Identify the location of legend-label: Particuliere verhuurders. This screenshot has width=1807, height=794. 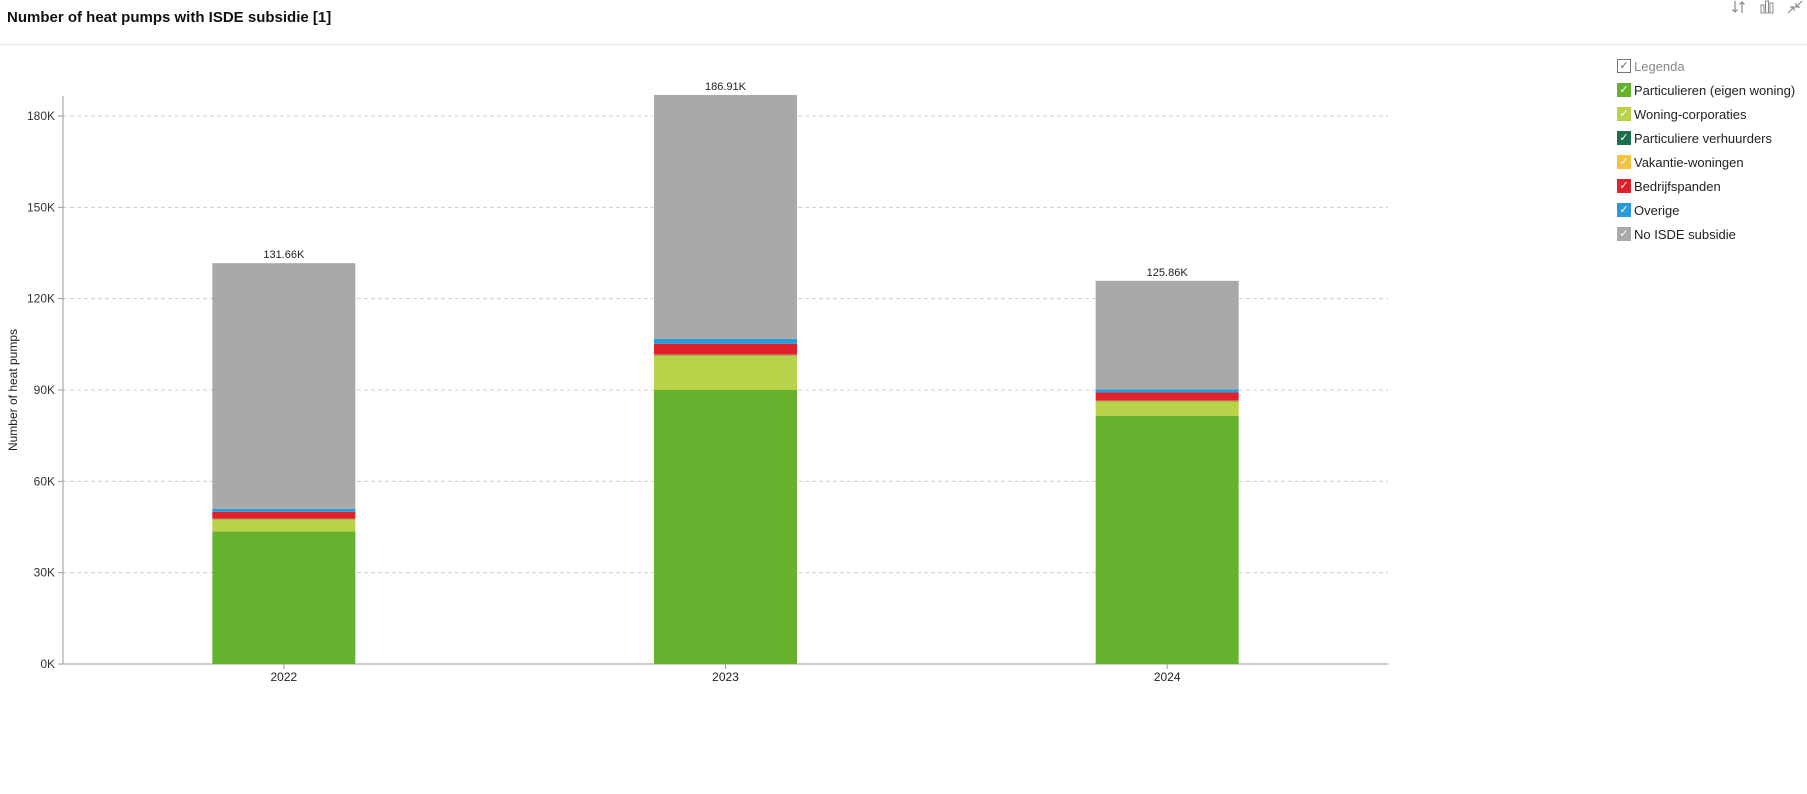
(1703, 138).